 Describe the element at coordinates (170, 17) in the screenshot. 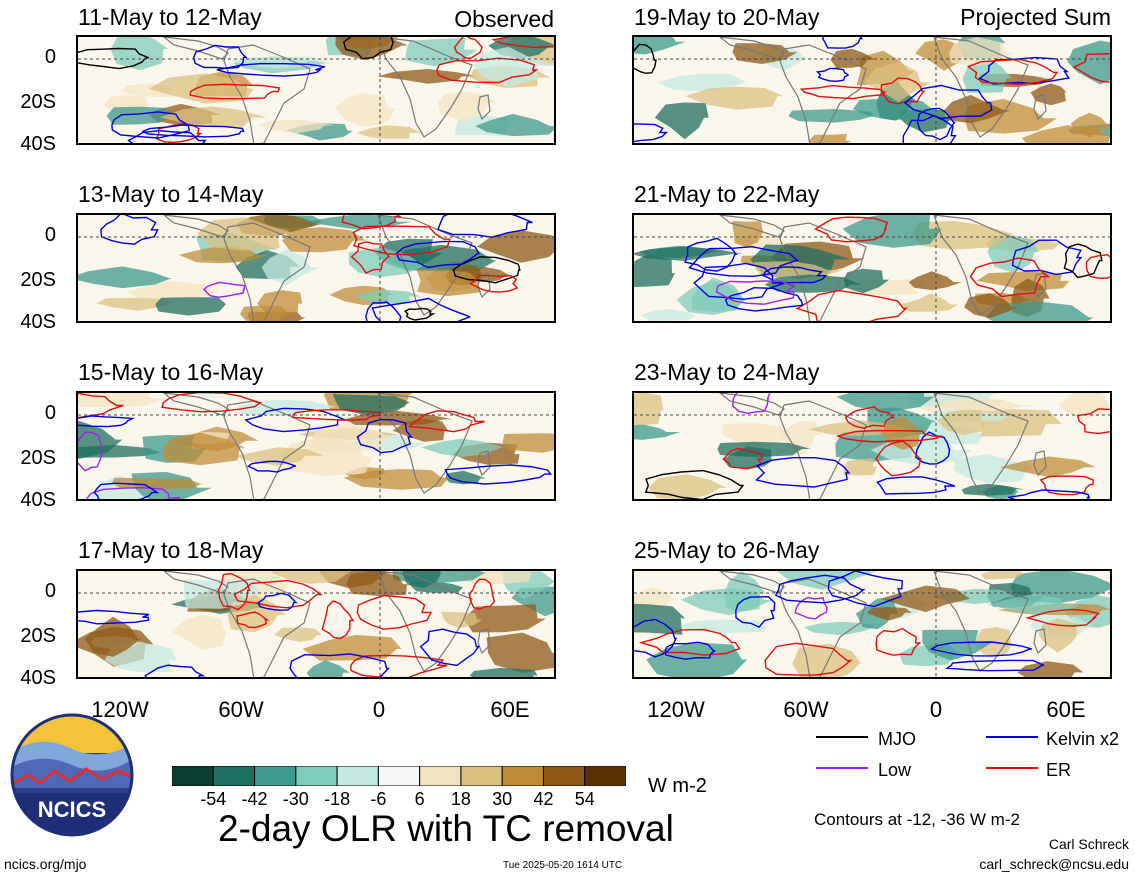

I see `panel-title-left-1: 11-May to 12-May` at that location.